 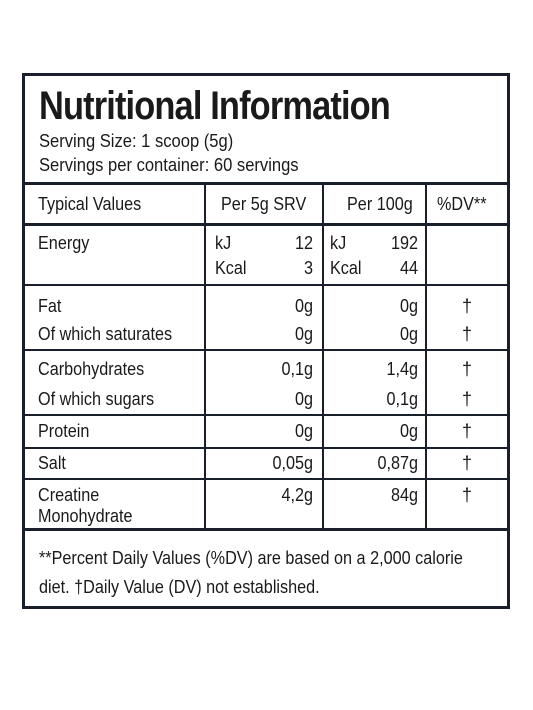 I want to click on header-daily-value: %DV**, so click(x=462, y=204).